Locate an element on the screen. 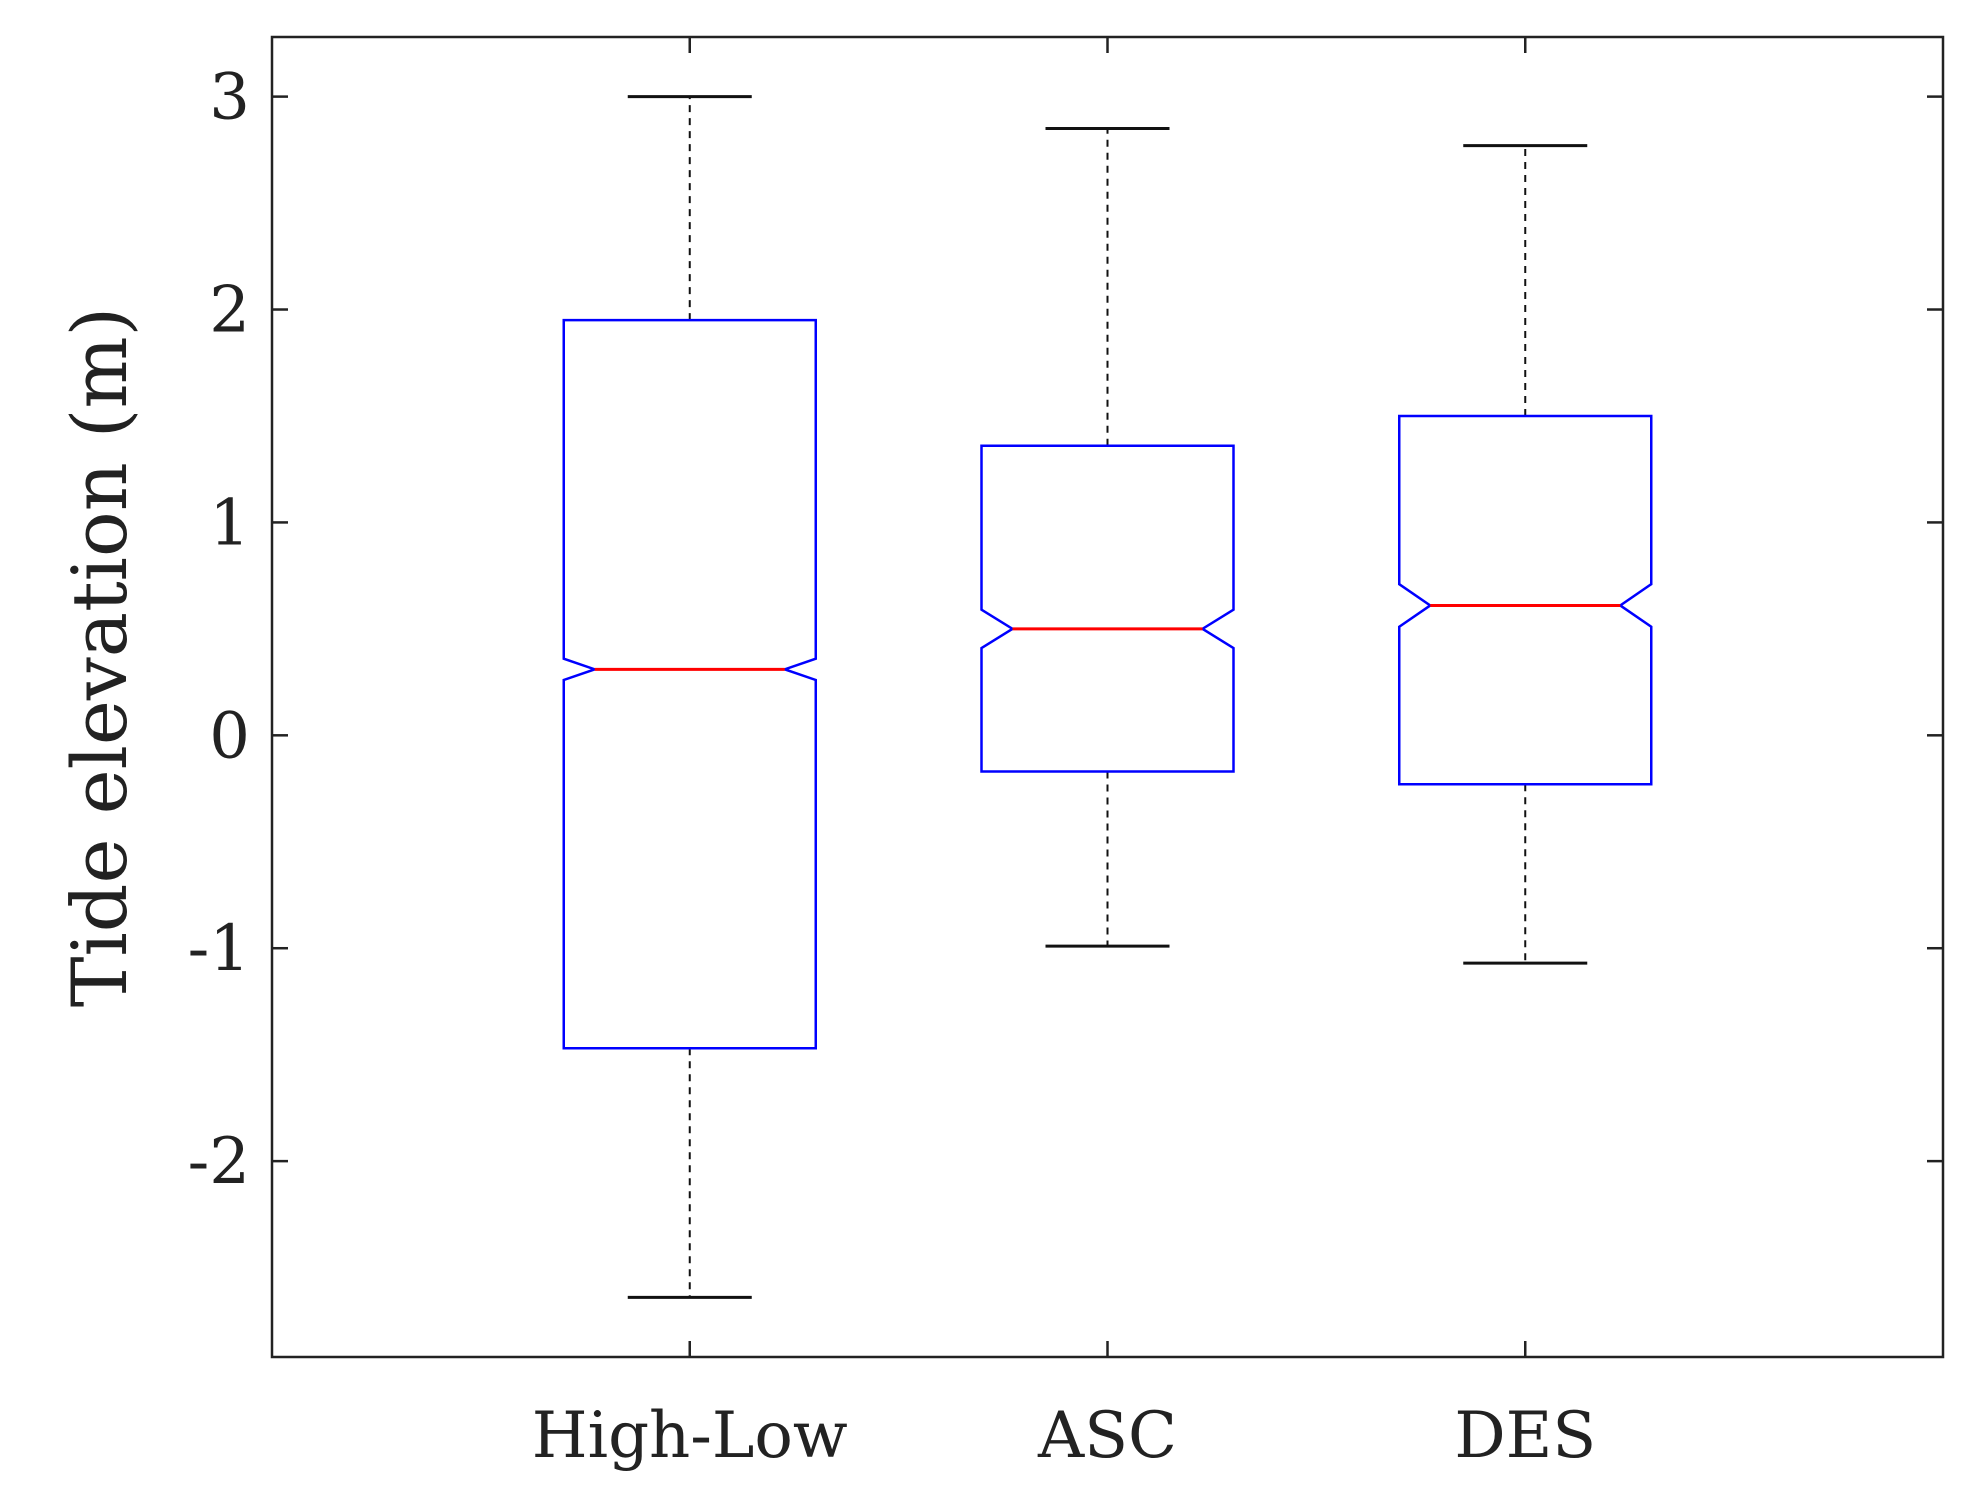  y-tick-label: 0 is located at coordinates (229, 736).